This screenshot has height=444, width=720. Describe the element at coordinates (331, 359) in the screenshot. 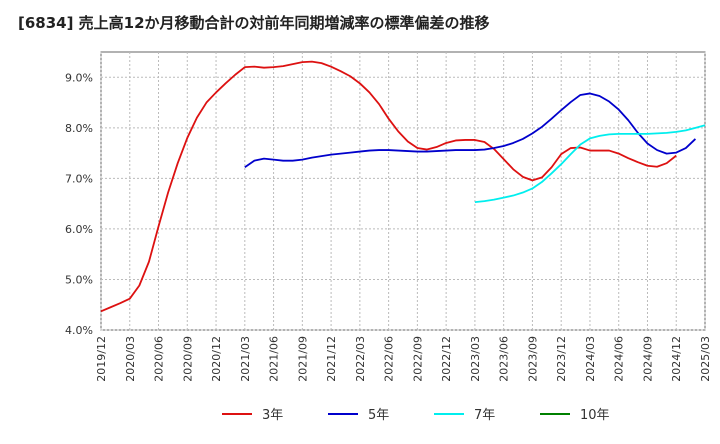

I see `x-tick-label: 2021/12` at that location.